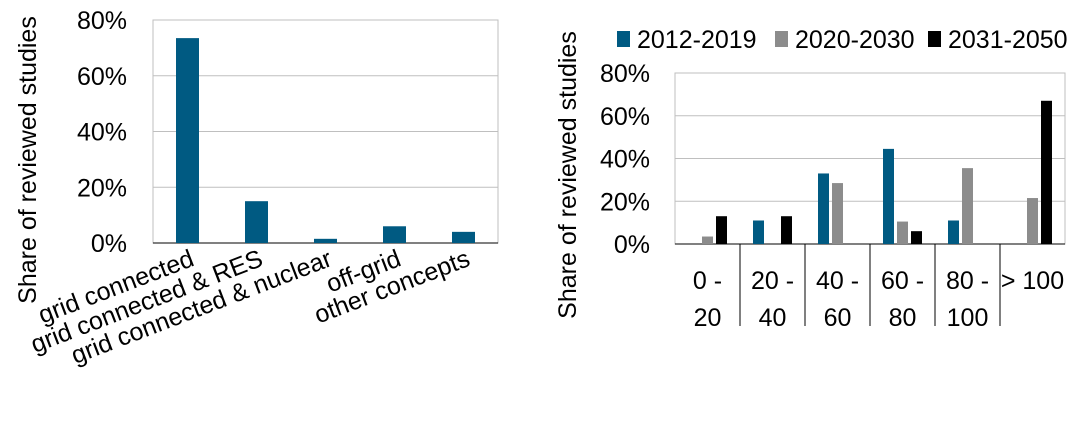 The width and height of the screenshot is (1068, 423). I want to click on x-tick-label: 40 -, so click(837, 281).